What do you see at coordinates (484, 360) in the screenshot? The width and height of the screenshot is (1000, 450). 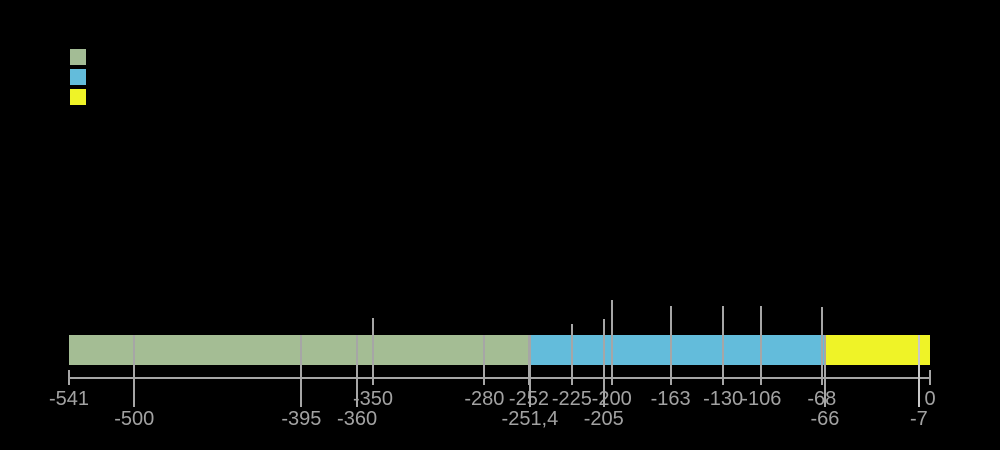 I see `axis-tick--280` at bounding box center [484, 360].